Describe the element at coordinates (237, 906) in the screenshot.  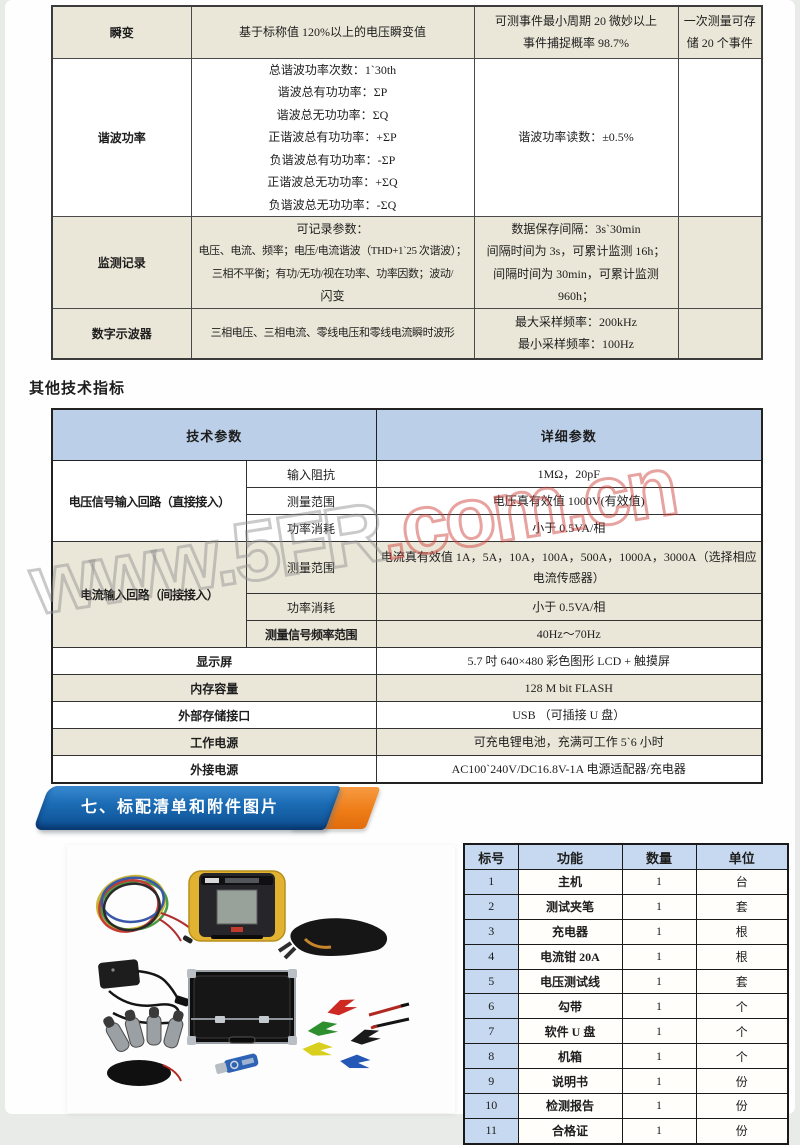
I see `main-device-illustration` at that location.